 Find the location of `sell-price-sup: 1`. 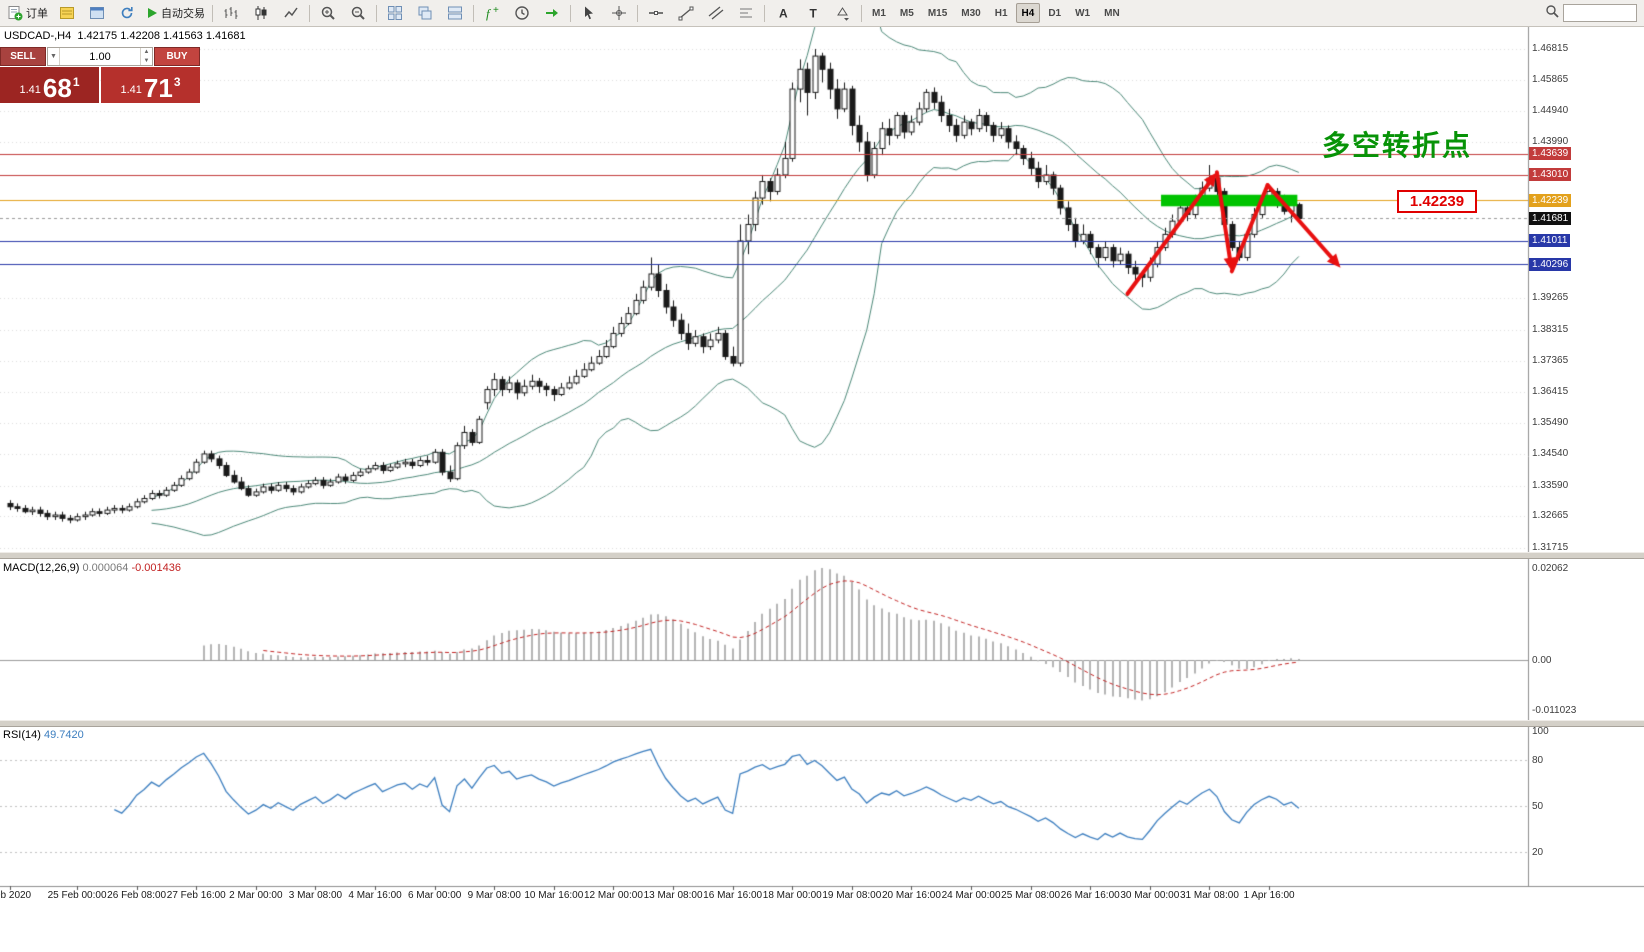

sell-price-sup: 1 is located at coordinates (76, 82).